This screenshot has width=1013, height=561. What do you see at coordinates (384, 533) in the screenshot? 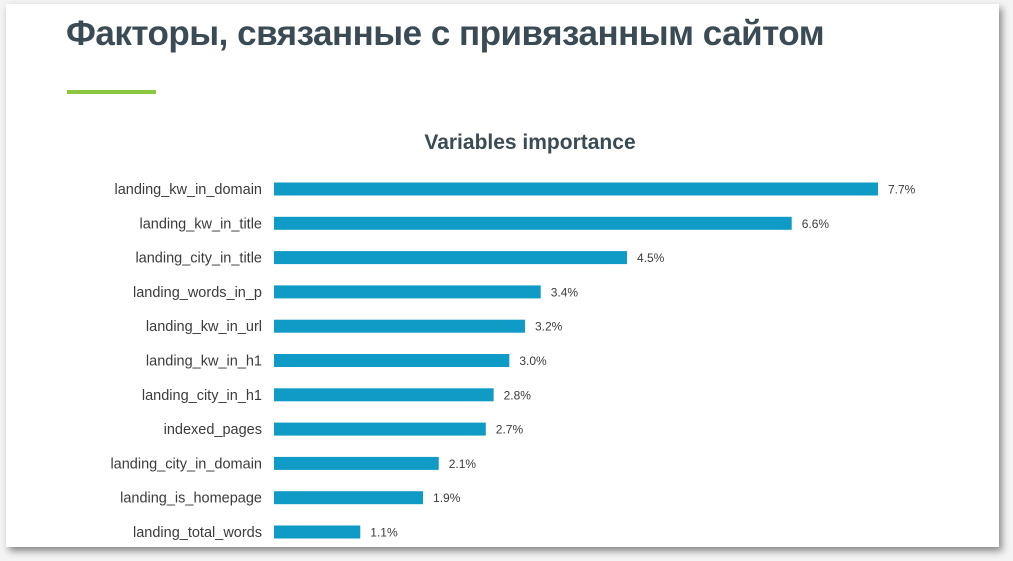
I see `value-label: 1.1%` at bounding box center [384, 533].